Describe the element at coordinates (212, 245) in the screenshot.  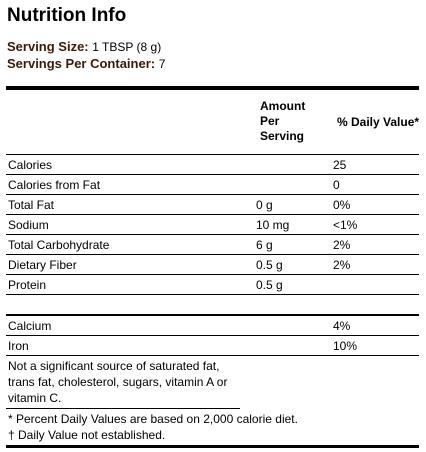
I see `nutrient-row: Total Carbohydrate 6 g 2%` at that location.